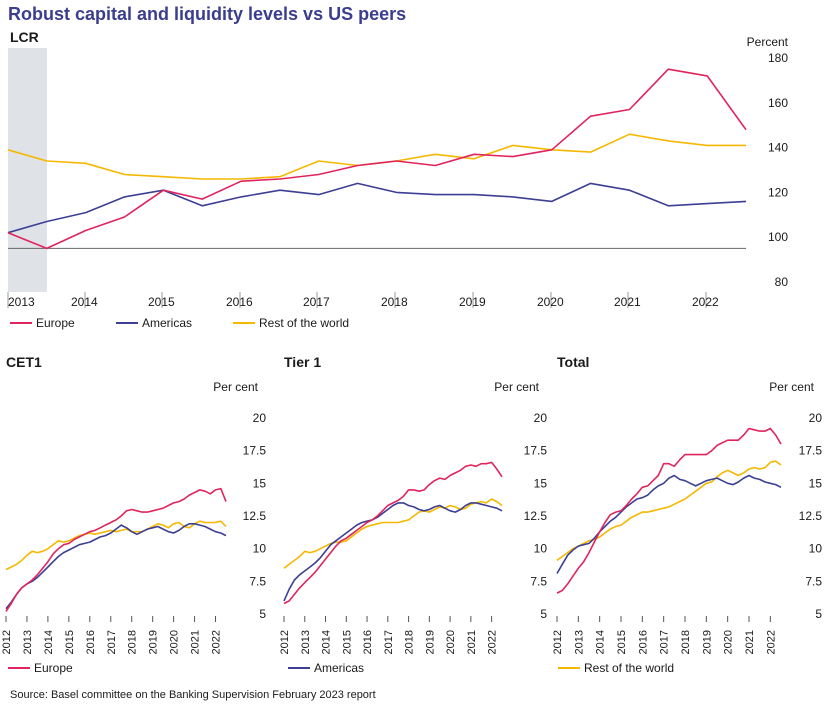 The height and width of the screenshot is (707, 830). I want to click on y-tick-label: 180, so click(778, 58).